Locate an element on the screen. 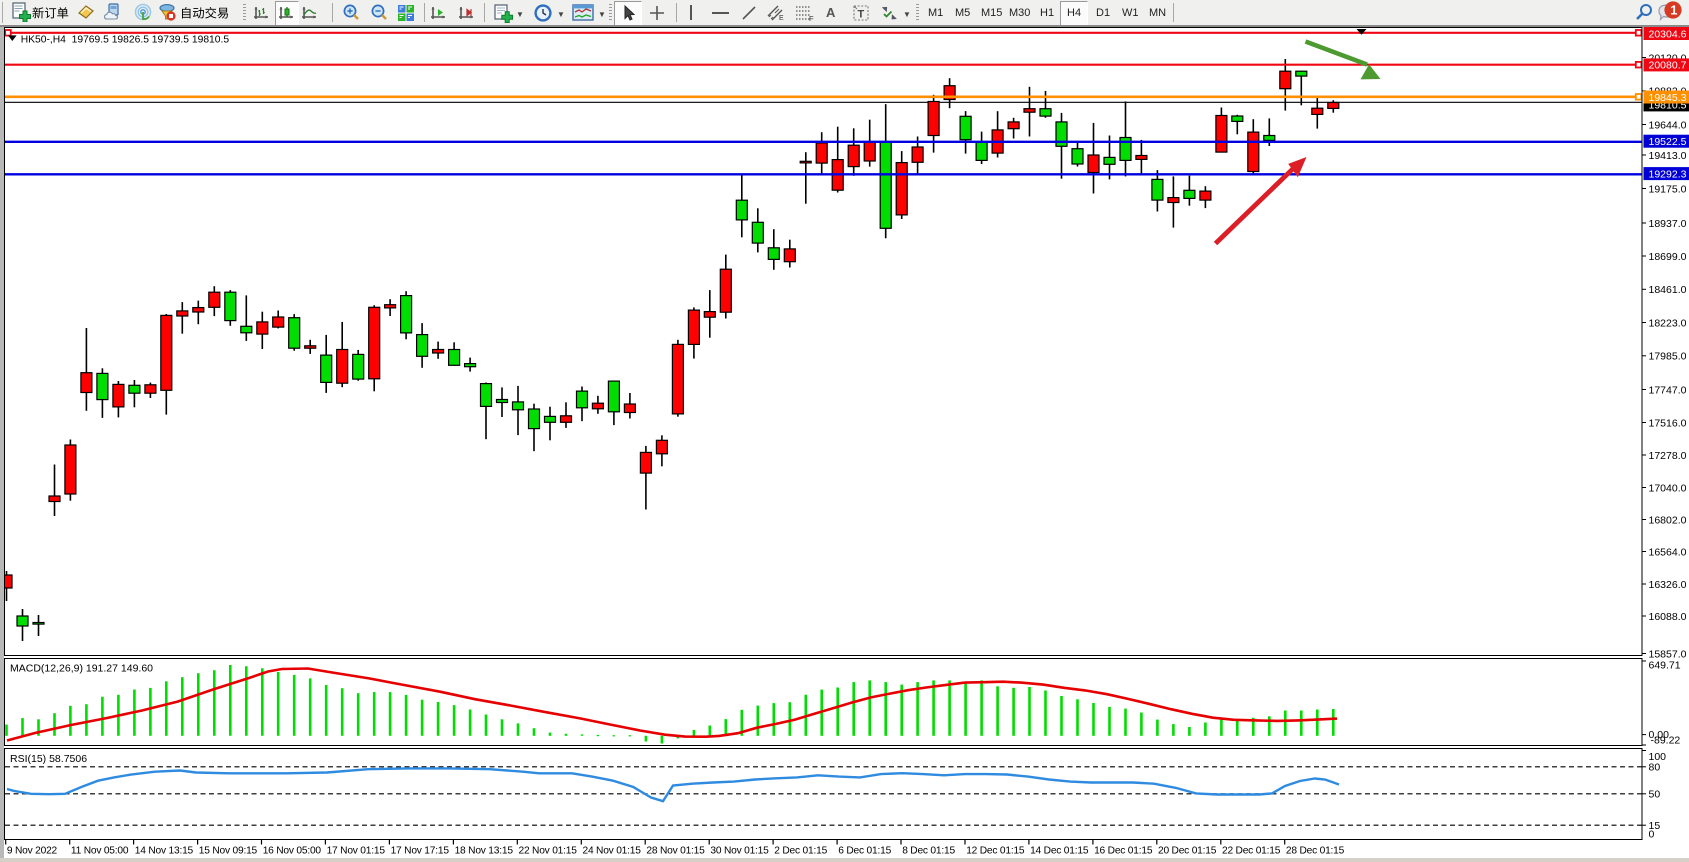 The width and height of the screenshot is (1689, 862). svg-text: RSI(15) 58.7506 is located at coordinates (48, 759).